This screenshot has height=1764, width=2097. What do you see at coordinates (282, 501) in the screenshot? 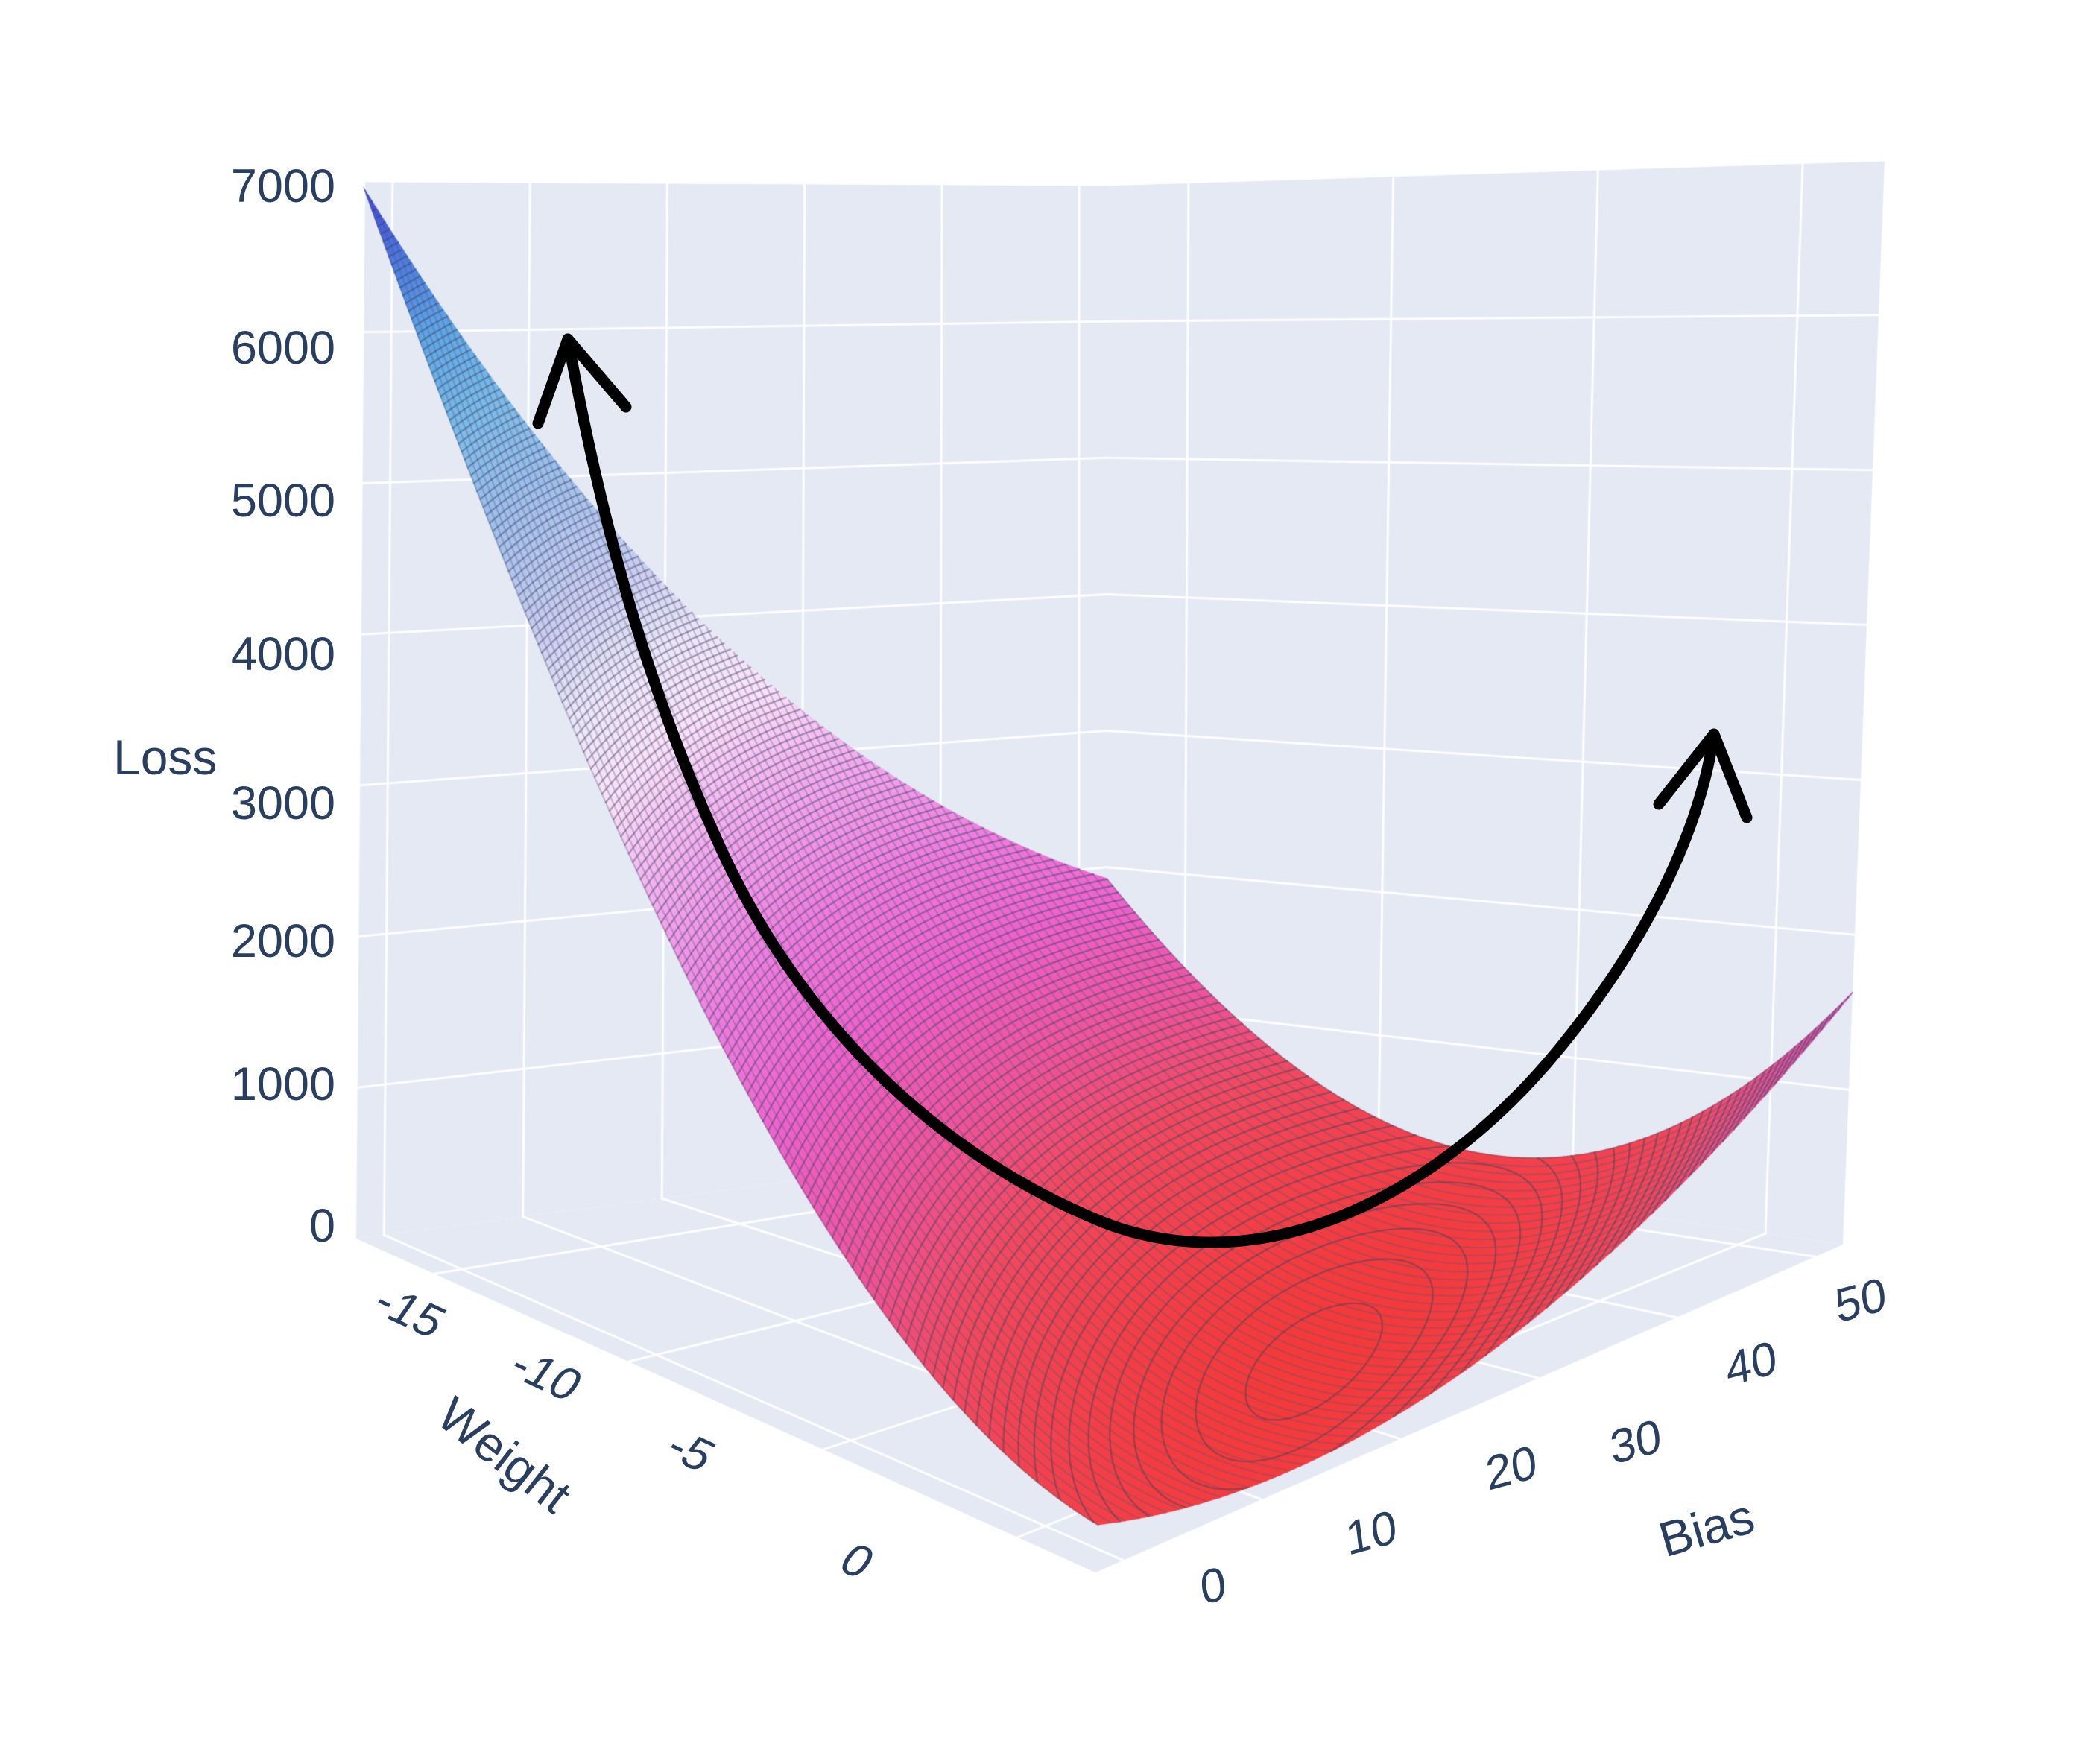
I see `z-tick-label: 5000` at bounding box center [282, 501].